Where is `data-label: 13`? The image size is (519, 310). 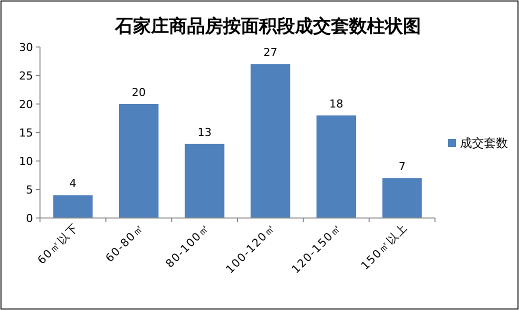
data-label: 13 is located at coordinates (205, 132).